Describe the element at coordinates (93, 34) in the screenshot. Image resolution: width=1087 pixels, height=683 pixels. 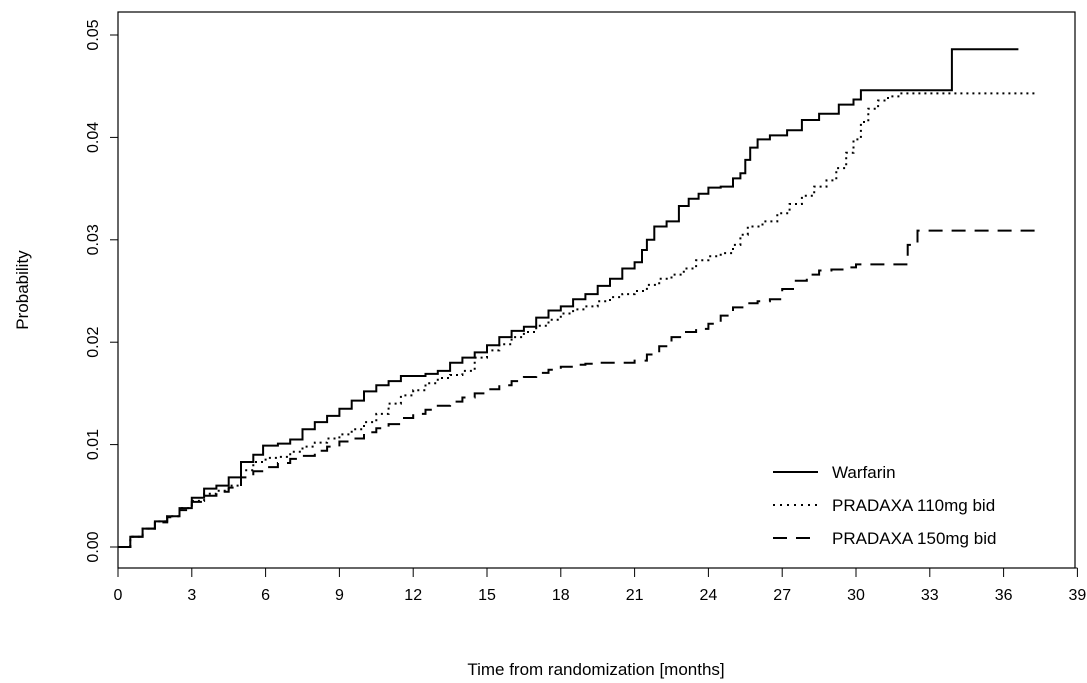
I see `y-tick-label: 0.05` at that location.